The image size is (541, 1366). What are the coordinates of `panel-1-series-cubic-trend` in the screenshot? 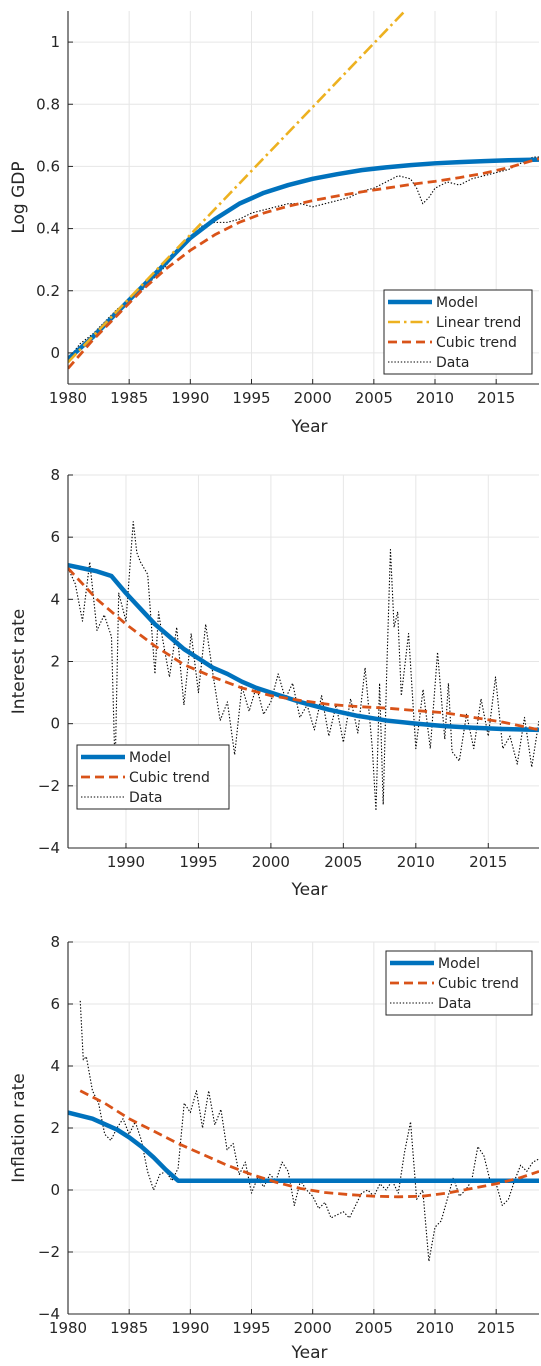 It's located at (303, 263).